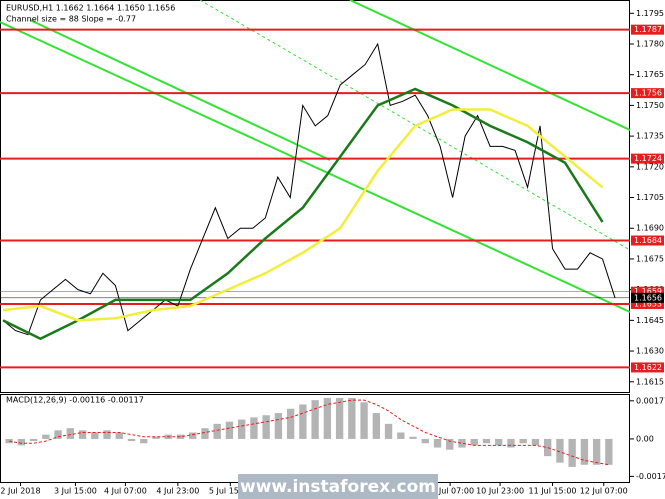 The height and width of the screenshot is (499, 665). I want to click on y-tick-label: 1.1705, so click(650, 197).